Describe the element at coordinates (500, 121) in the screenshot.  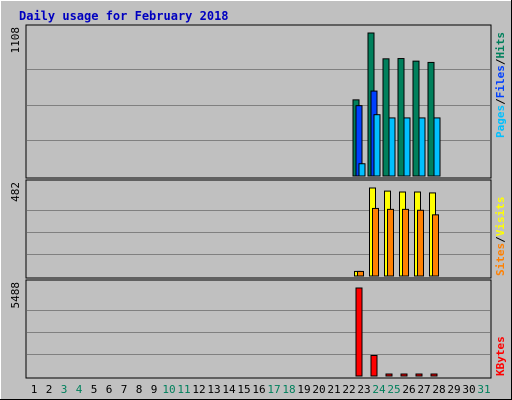
I see `legend-pages: Pages` at that location.